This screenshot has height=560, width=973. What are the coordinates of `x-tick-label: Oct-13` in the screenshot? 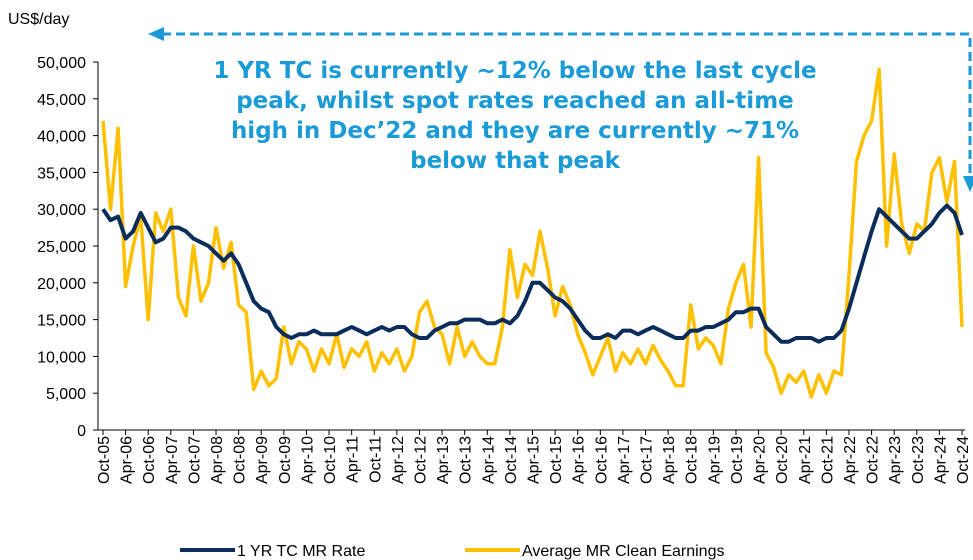 It's located at (466, 460).